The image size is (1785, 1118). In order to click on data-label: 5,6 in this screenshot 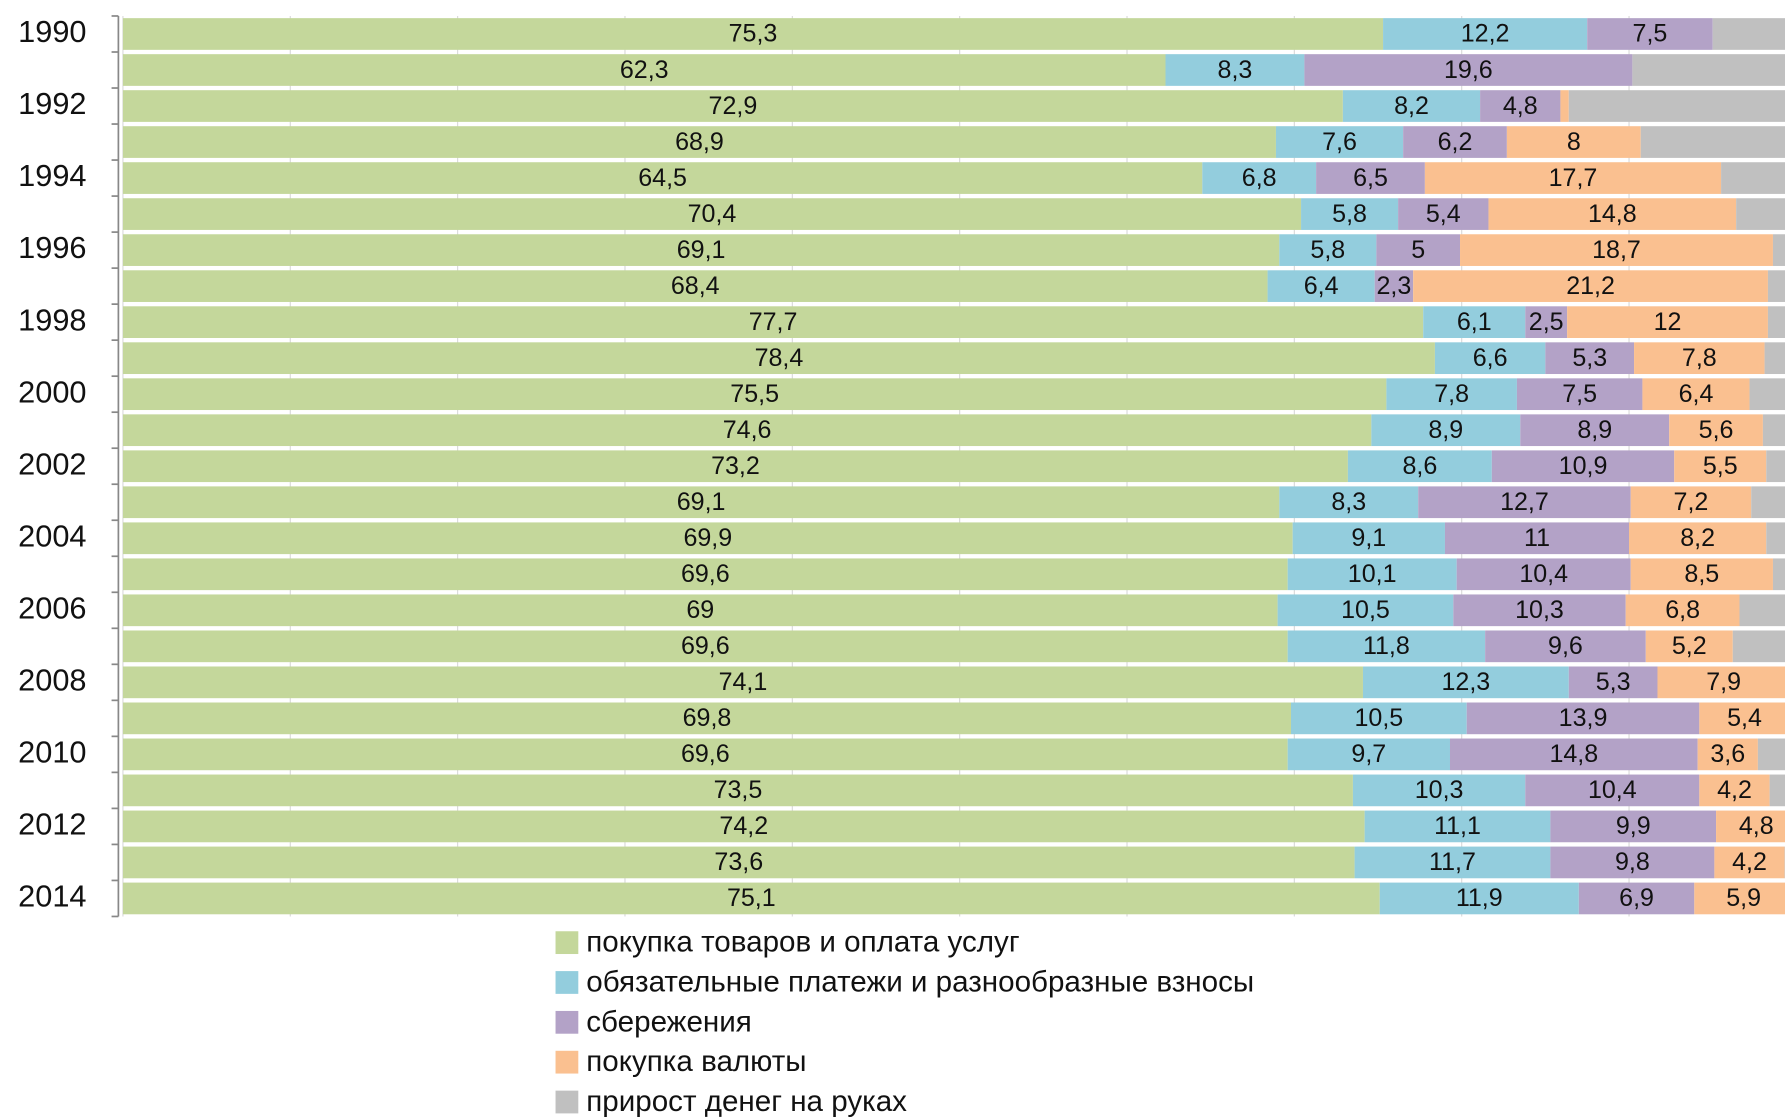, I will do `click(1716, 430)`.